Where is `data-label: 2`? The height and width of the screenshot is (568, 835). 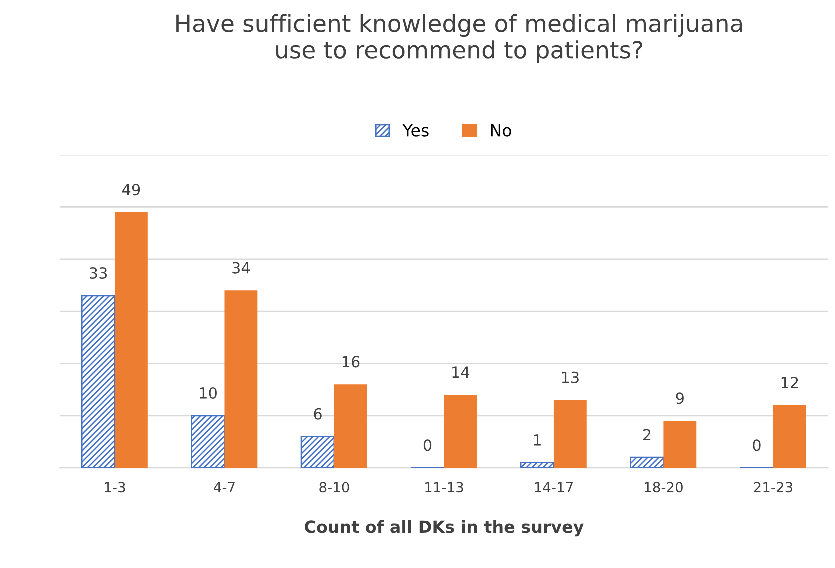
data-label: 2 is located at coordinates (647, 435).